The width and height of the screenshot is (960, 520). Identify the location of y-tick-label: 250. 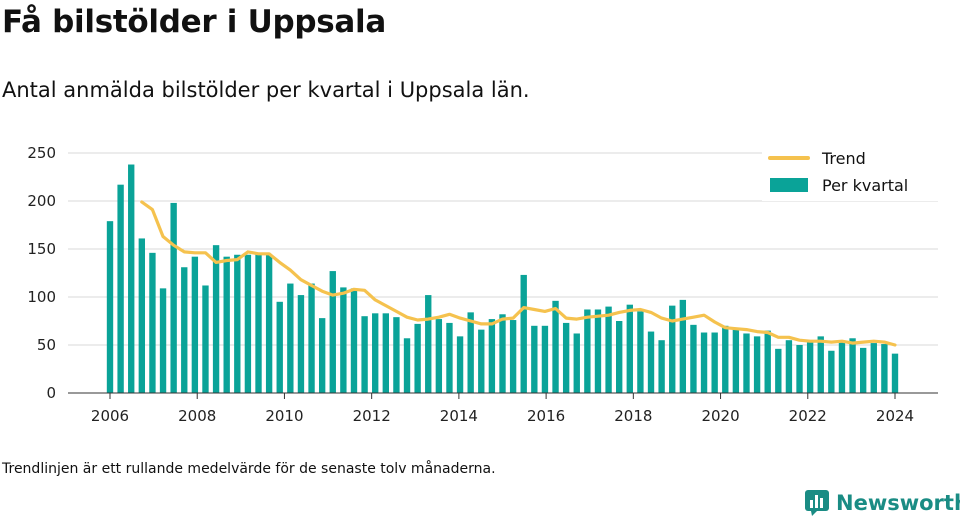
(41, 153).